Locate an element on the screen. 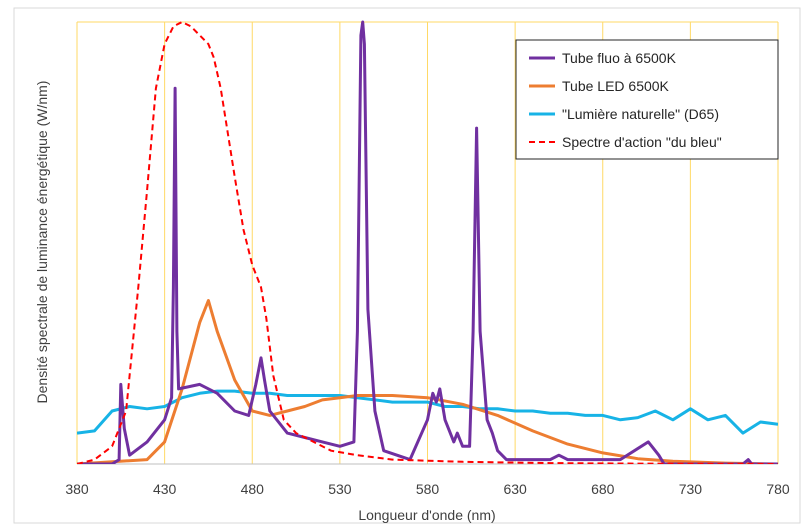 This screenshot has height=530, width=809. legend-box is located at coordinates (647, 99).